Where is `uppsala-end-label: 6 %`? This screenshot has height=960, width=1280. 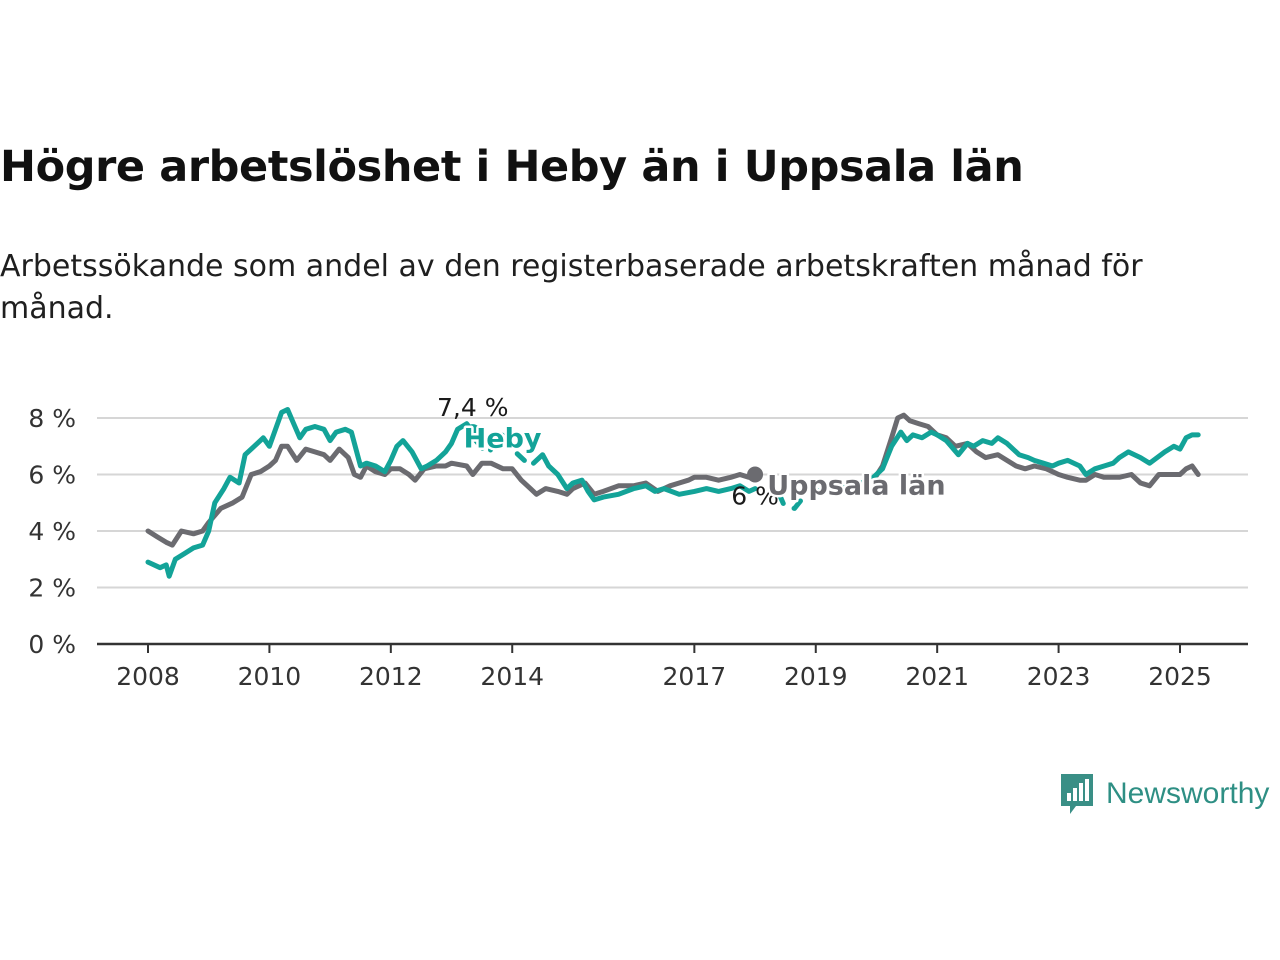
uppsala-end-label: 6 % is located at coordinates (755, 496).